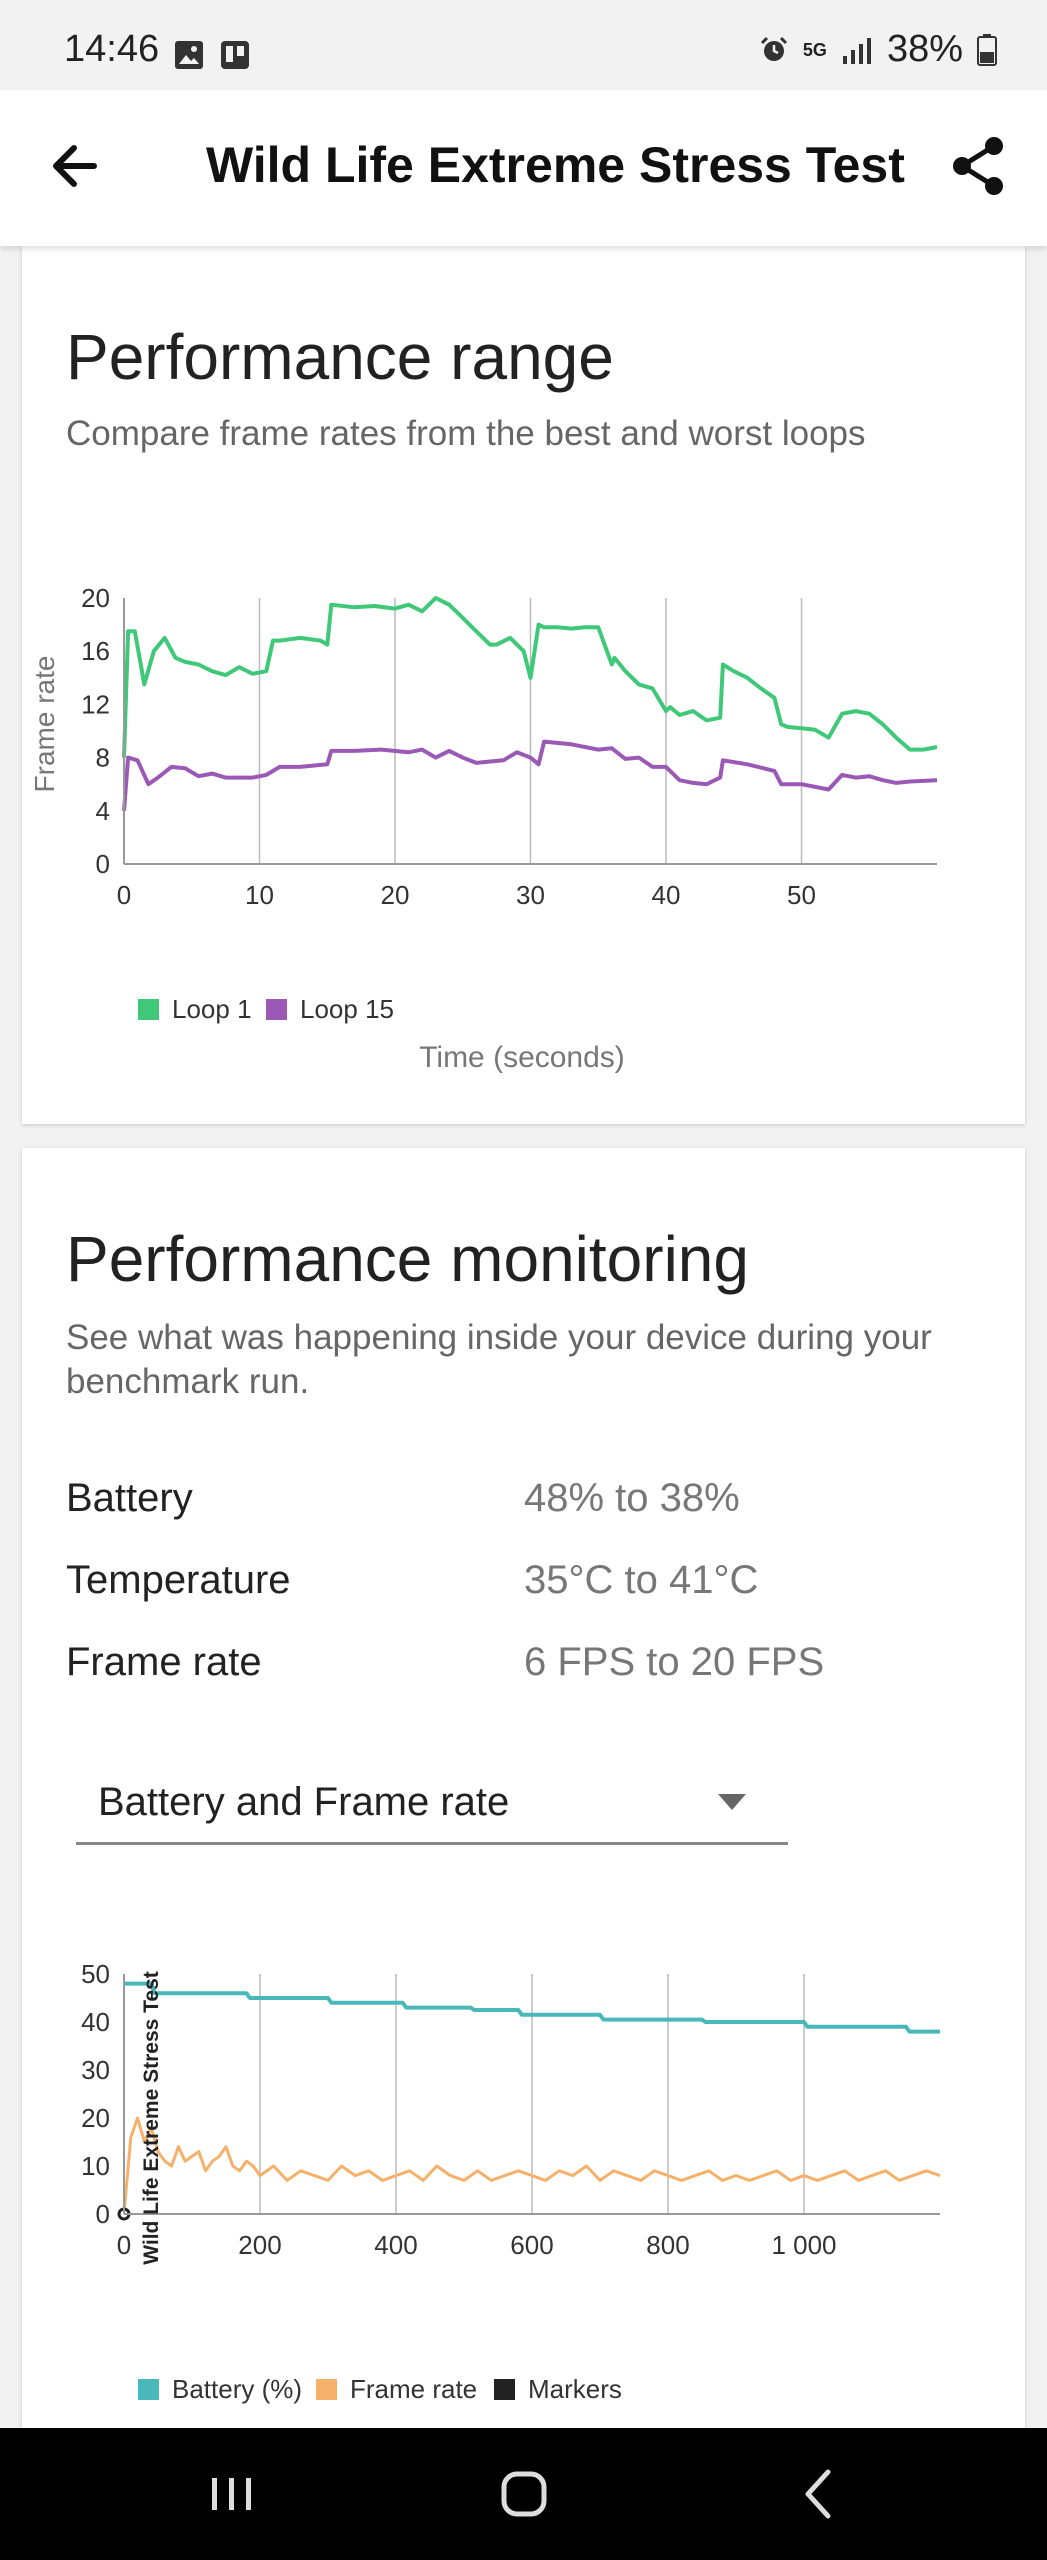  What do you see at coordinates (103, 811) in the screenshot?
I see `y-tick-label: 4` at bounding box center [103, 811].